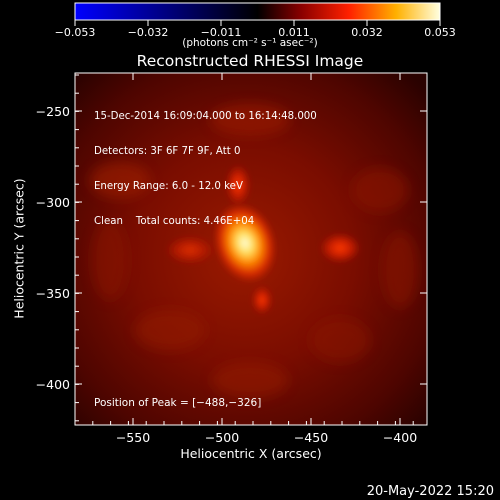  Describe the element at coordinates (440, 32) in the screenshot. I see `colorbar-tick-label: 0.053` at that location.